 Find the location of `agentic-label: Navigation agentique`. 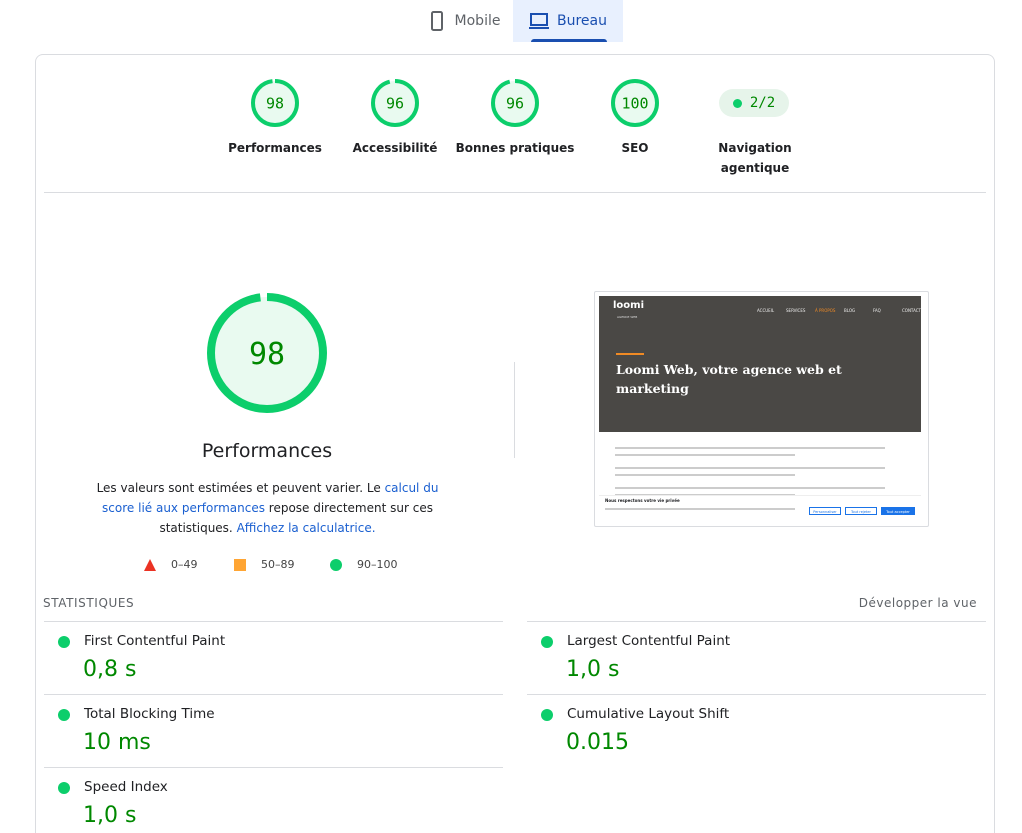

agentic-label: Navigation agentique is located at coordinates (755, 158).